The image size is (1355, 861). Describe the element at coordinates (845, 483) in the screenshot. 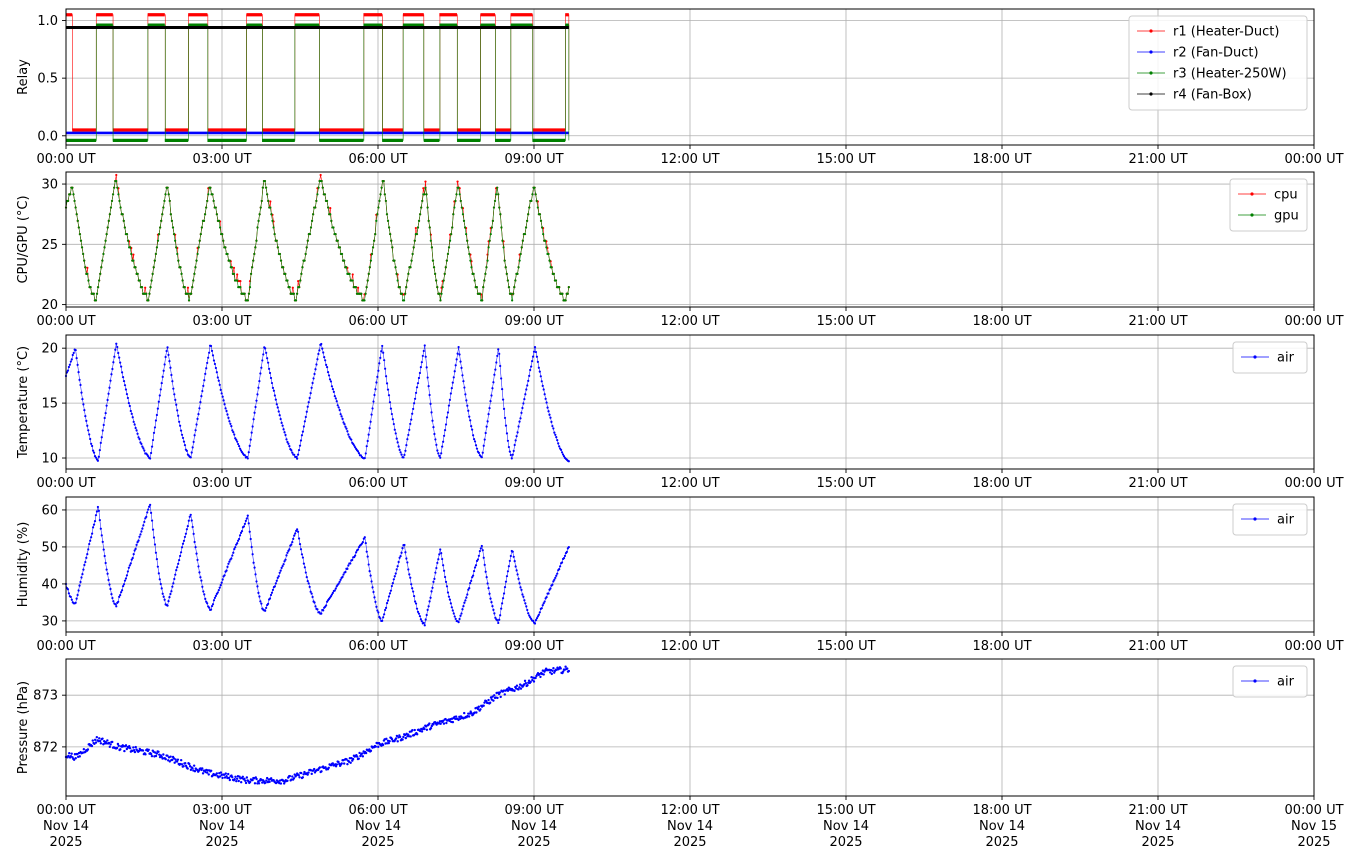

I see `x-tick-label: 15:00 UT` at that location.